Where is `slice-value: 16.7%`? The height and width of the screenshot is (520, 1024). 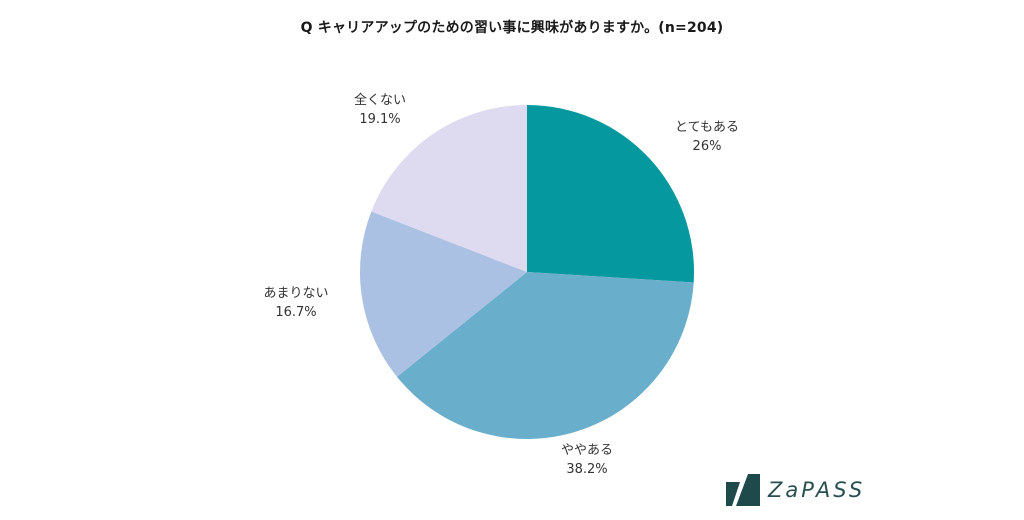
slice-value: 16.7% is located at coordinates (296, 312).